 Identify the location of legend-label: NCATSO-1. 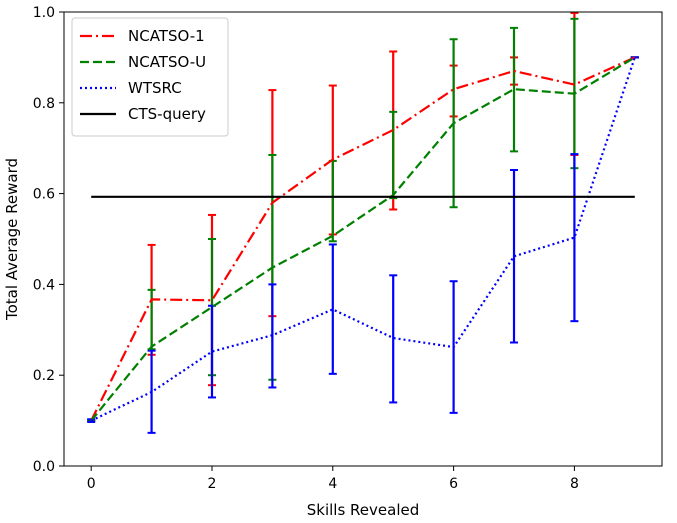
(166, 36).